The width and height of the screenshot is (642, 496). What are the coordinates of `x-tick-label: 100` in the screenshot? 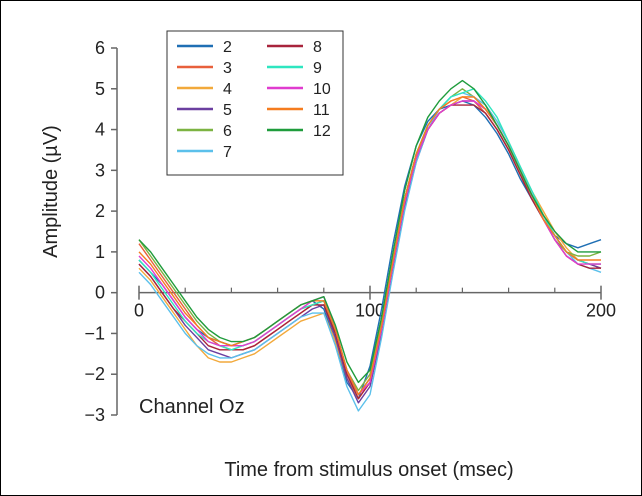 It's located at (370, 311).